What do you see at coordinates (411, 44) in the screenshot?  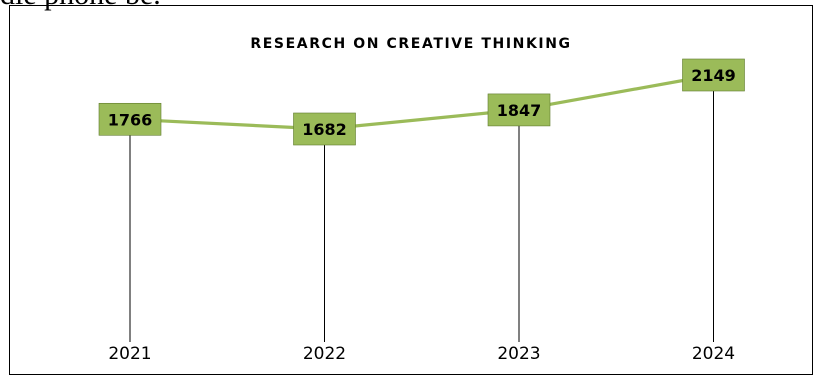 I see `chart-title: RESEARCH ON CREATIVE THINKING` at bounding box center [411, 44].